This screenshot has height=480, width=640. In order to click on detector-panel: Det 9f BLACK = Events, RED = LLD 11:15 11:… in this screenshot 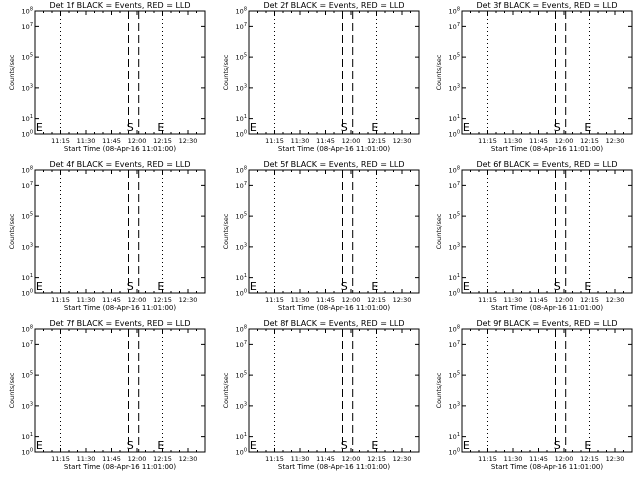, I will do `click(534, 395)`.